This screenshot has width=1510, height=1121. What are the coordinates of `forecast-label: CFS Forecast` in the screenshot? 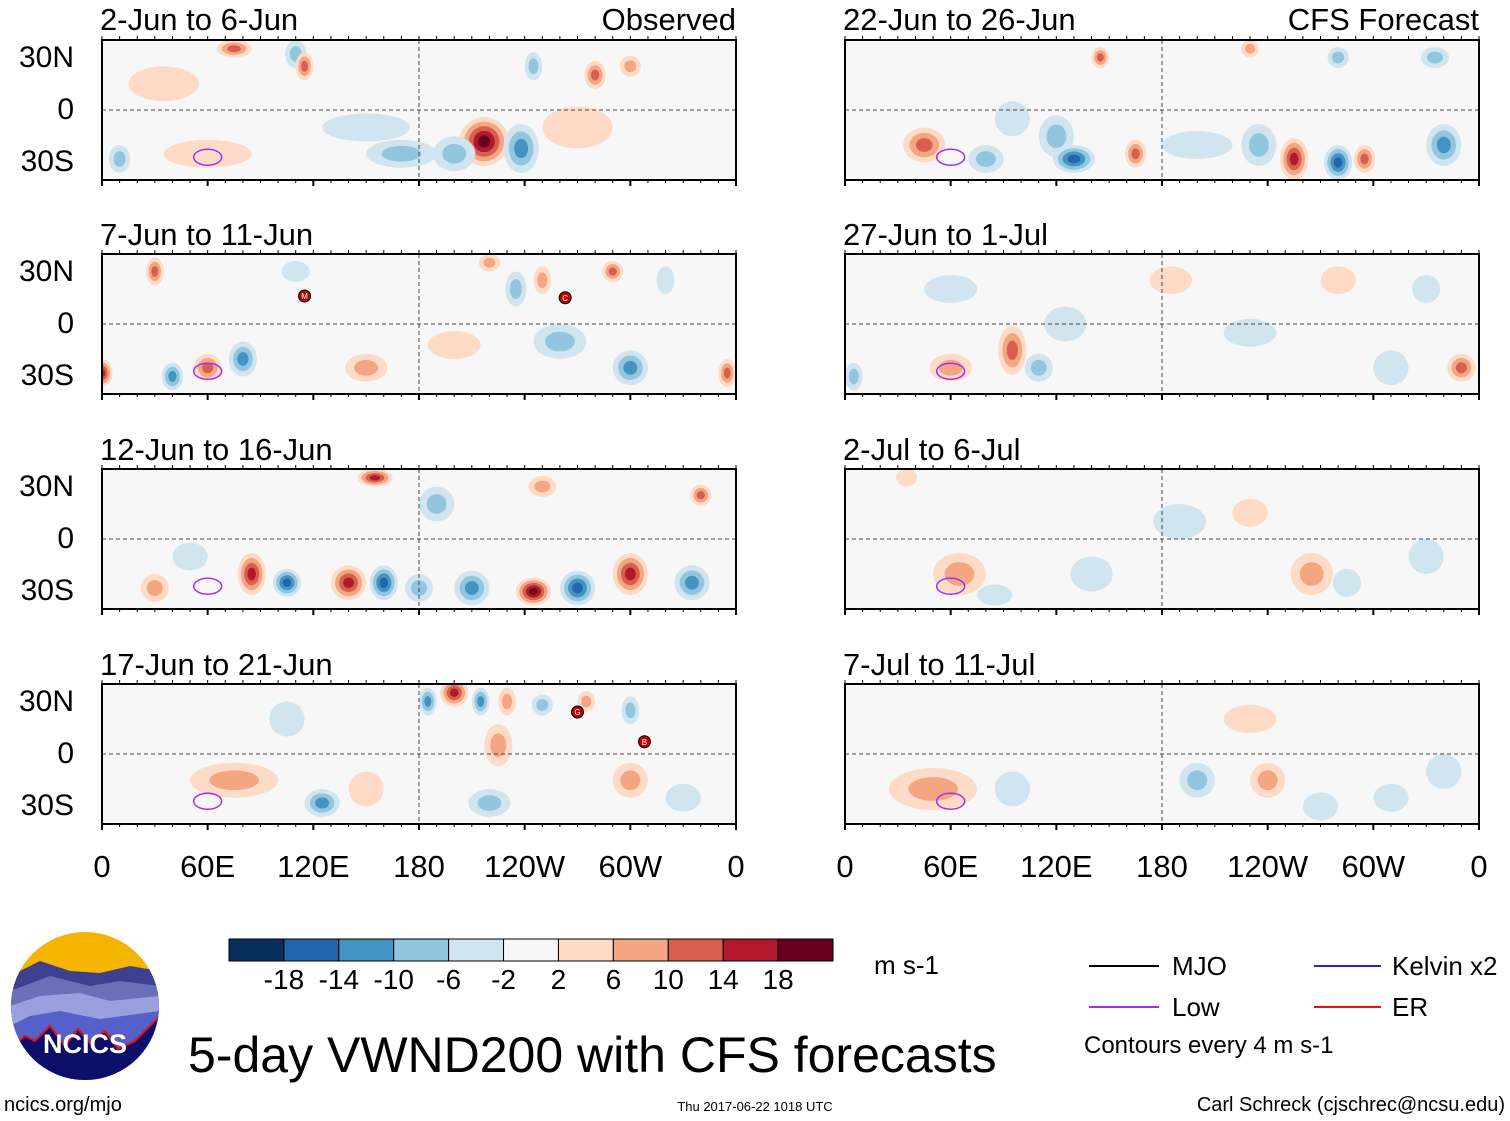 It's located at (1383, 19).